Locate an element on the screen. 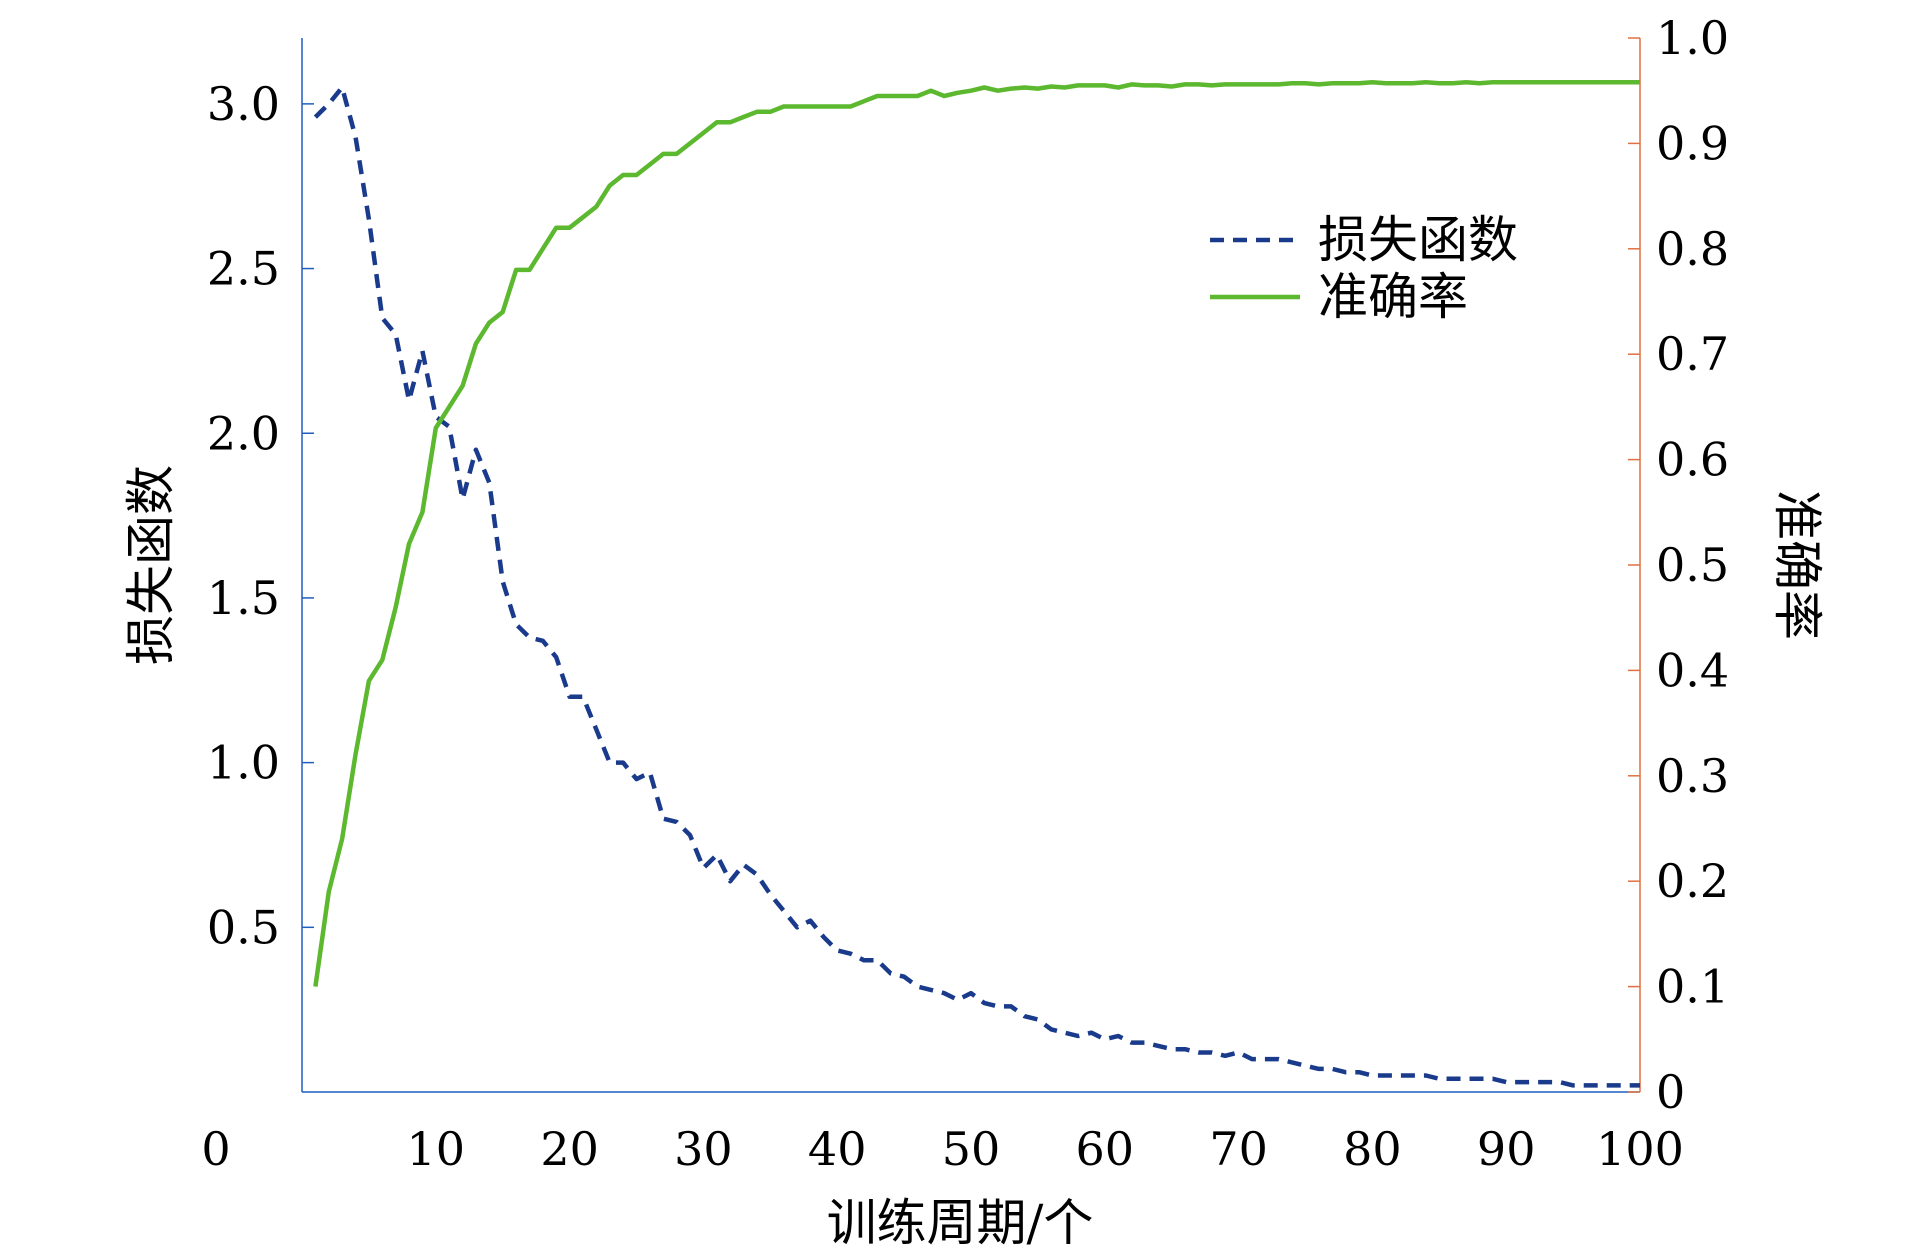 Image resolution: width=1913 pixels, height=1252 pixels. legend-accuracy-label: 准确率 is located at coordinates (1393, 297).